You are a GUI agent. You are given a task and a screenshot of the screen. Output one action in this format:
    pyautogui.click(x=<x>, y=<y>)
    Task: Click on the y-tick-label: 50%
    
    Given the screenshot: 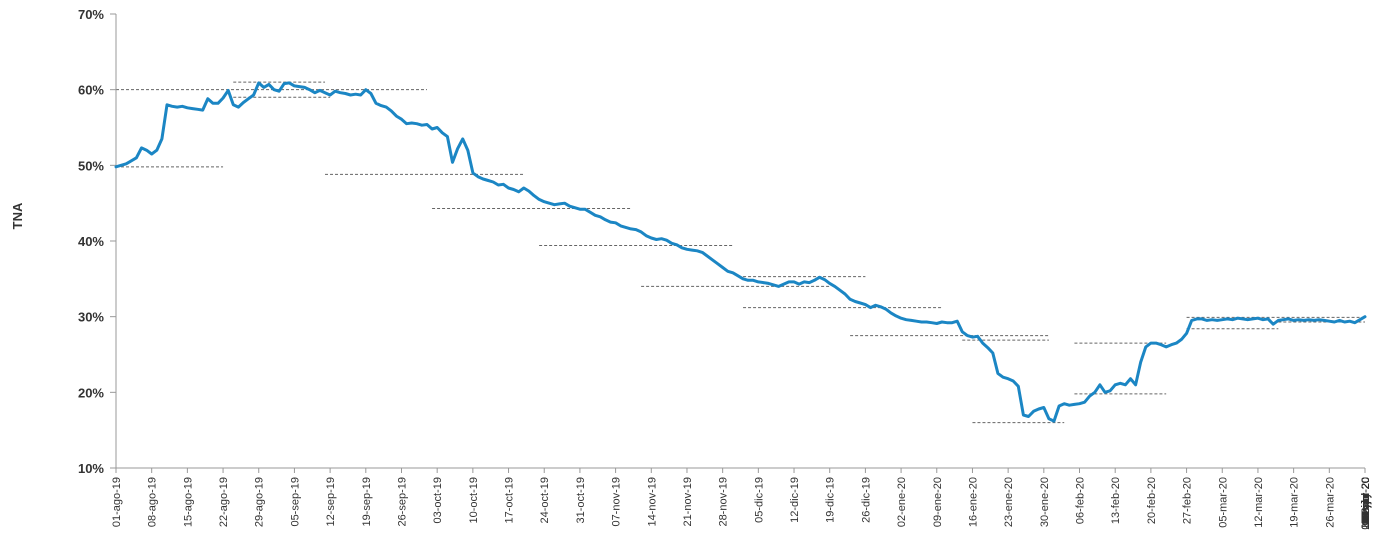 What is the action you would take?
    pyautogui.click(x=91, y=165)
    